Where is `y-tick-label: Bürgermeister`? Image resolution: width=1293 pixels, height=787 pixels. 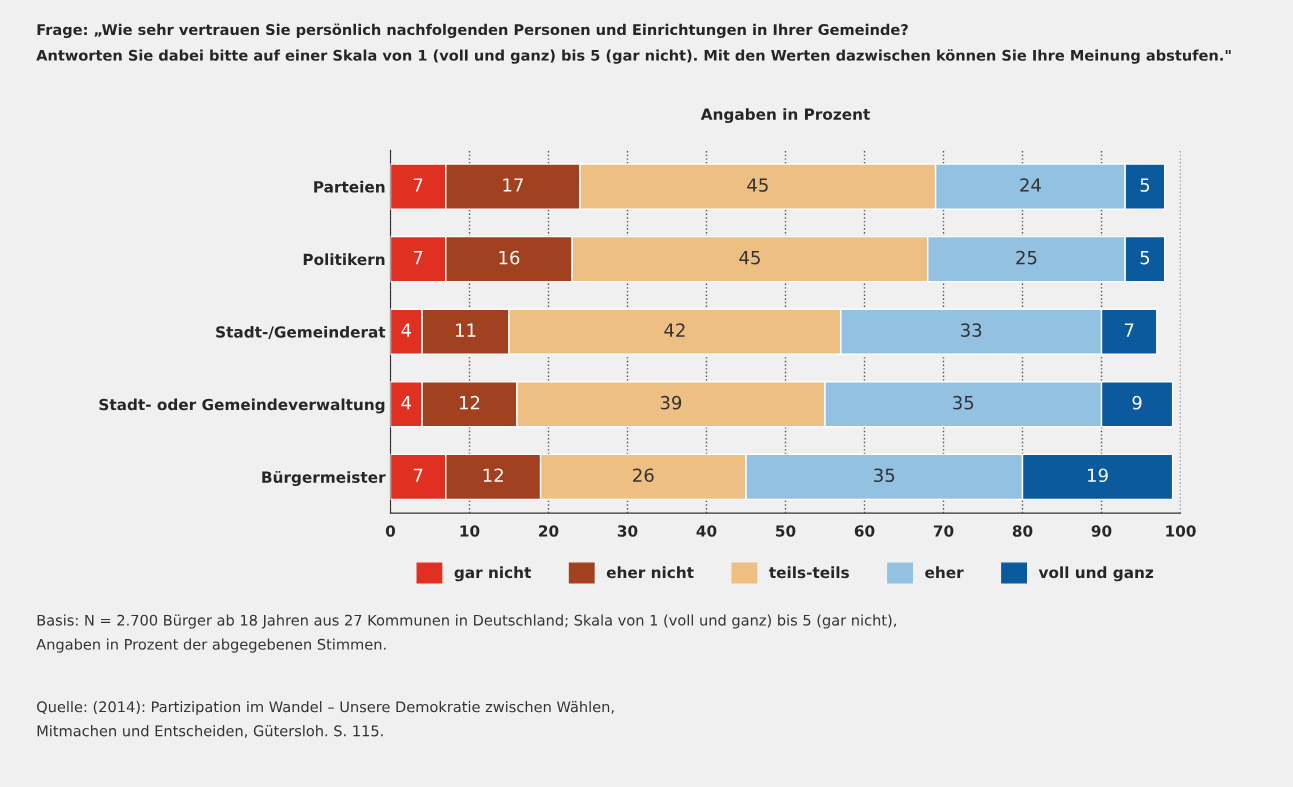
y-tick-label: Bürgermeister is located at coordinates (324, 478).